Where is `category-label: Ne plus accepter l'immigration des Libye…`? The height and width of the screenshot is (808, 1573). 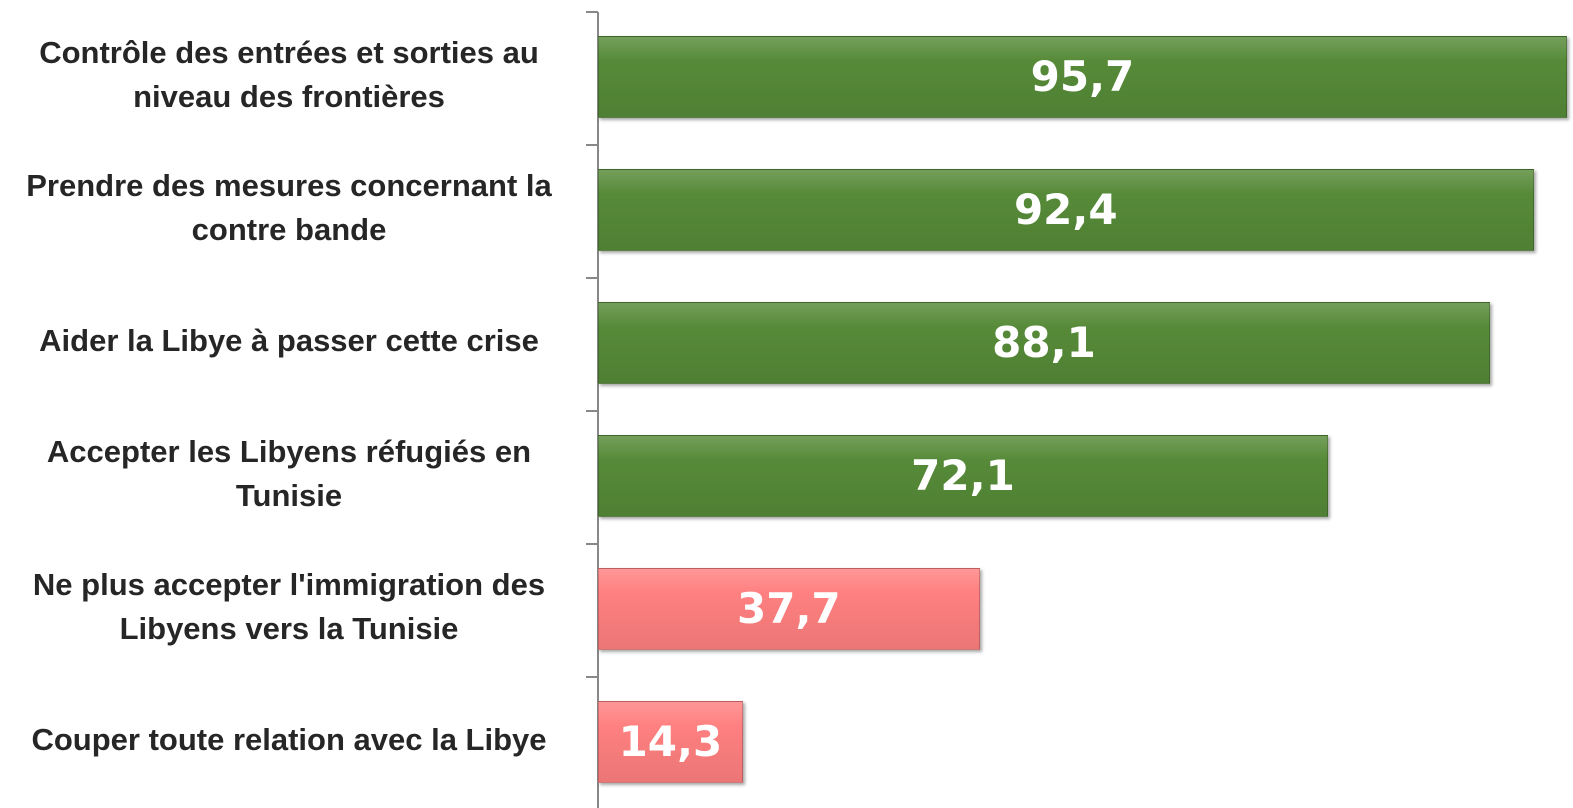 category-label: Ne plus accepter l'immigration des Libye… is located at coordinates (289, 606).